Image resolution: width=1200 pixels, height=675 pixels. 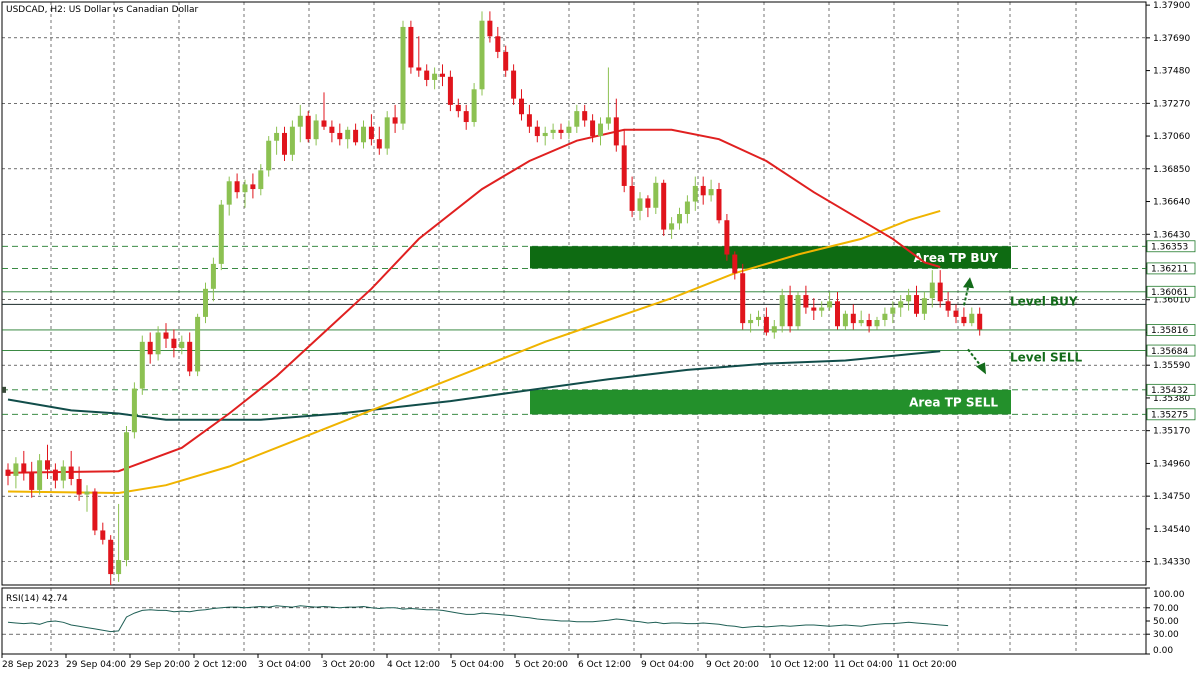 I want to click on price-tag-label: 1.35275, so click(x=1169, y=416).